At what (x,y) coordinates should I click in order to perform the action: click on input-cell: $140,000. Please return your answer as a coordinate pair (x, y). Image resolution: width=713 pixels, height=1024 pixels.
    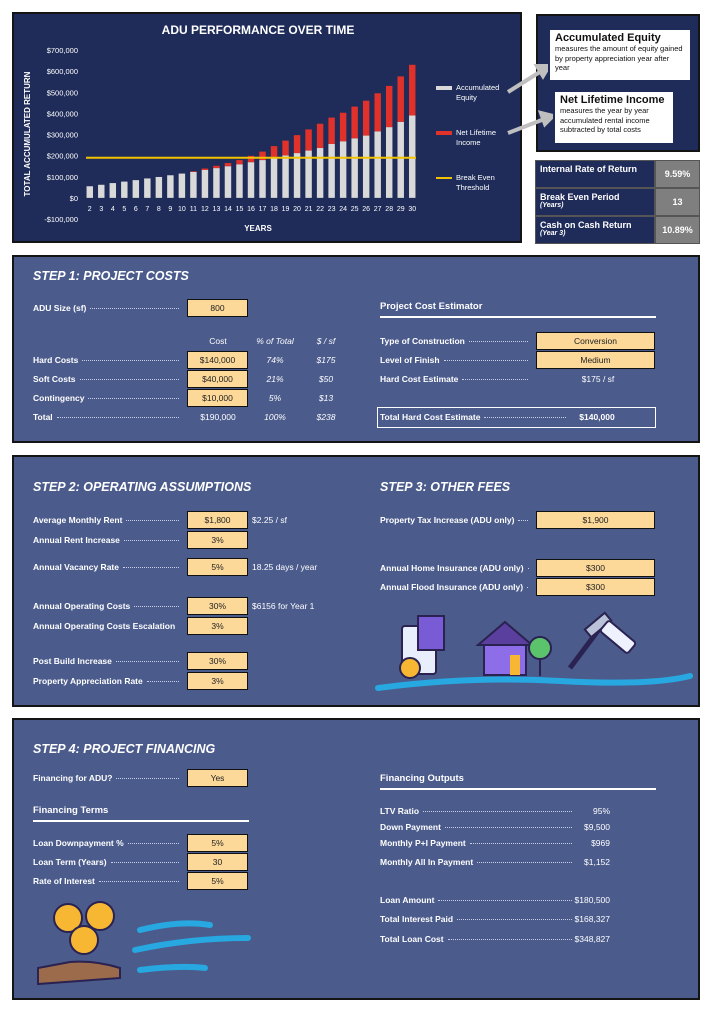
    Looking at the image, I should click on (217, 360).